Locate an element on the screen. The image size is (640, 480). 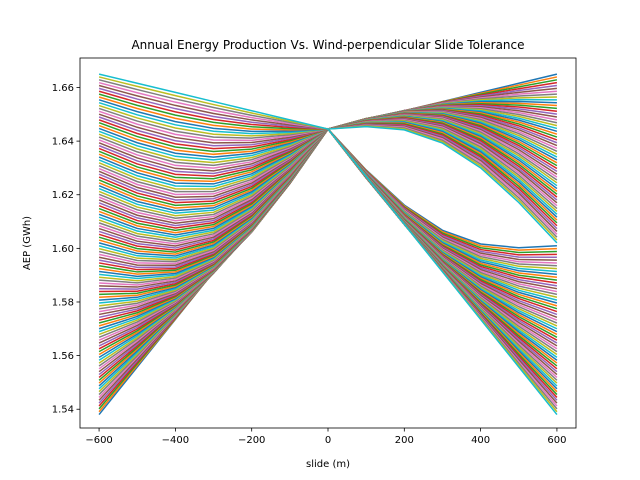
y-tick-label: 1.66 is located at coordinates (63, 88).